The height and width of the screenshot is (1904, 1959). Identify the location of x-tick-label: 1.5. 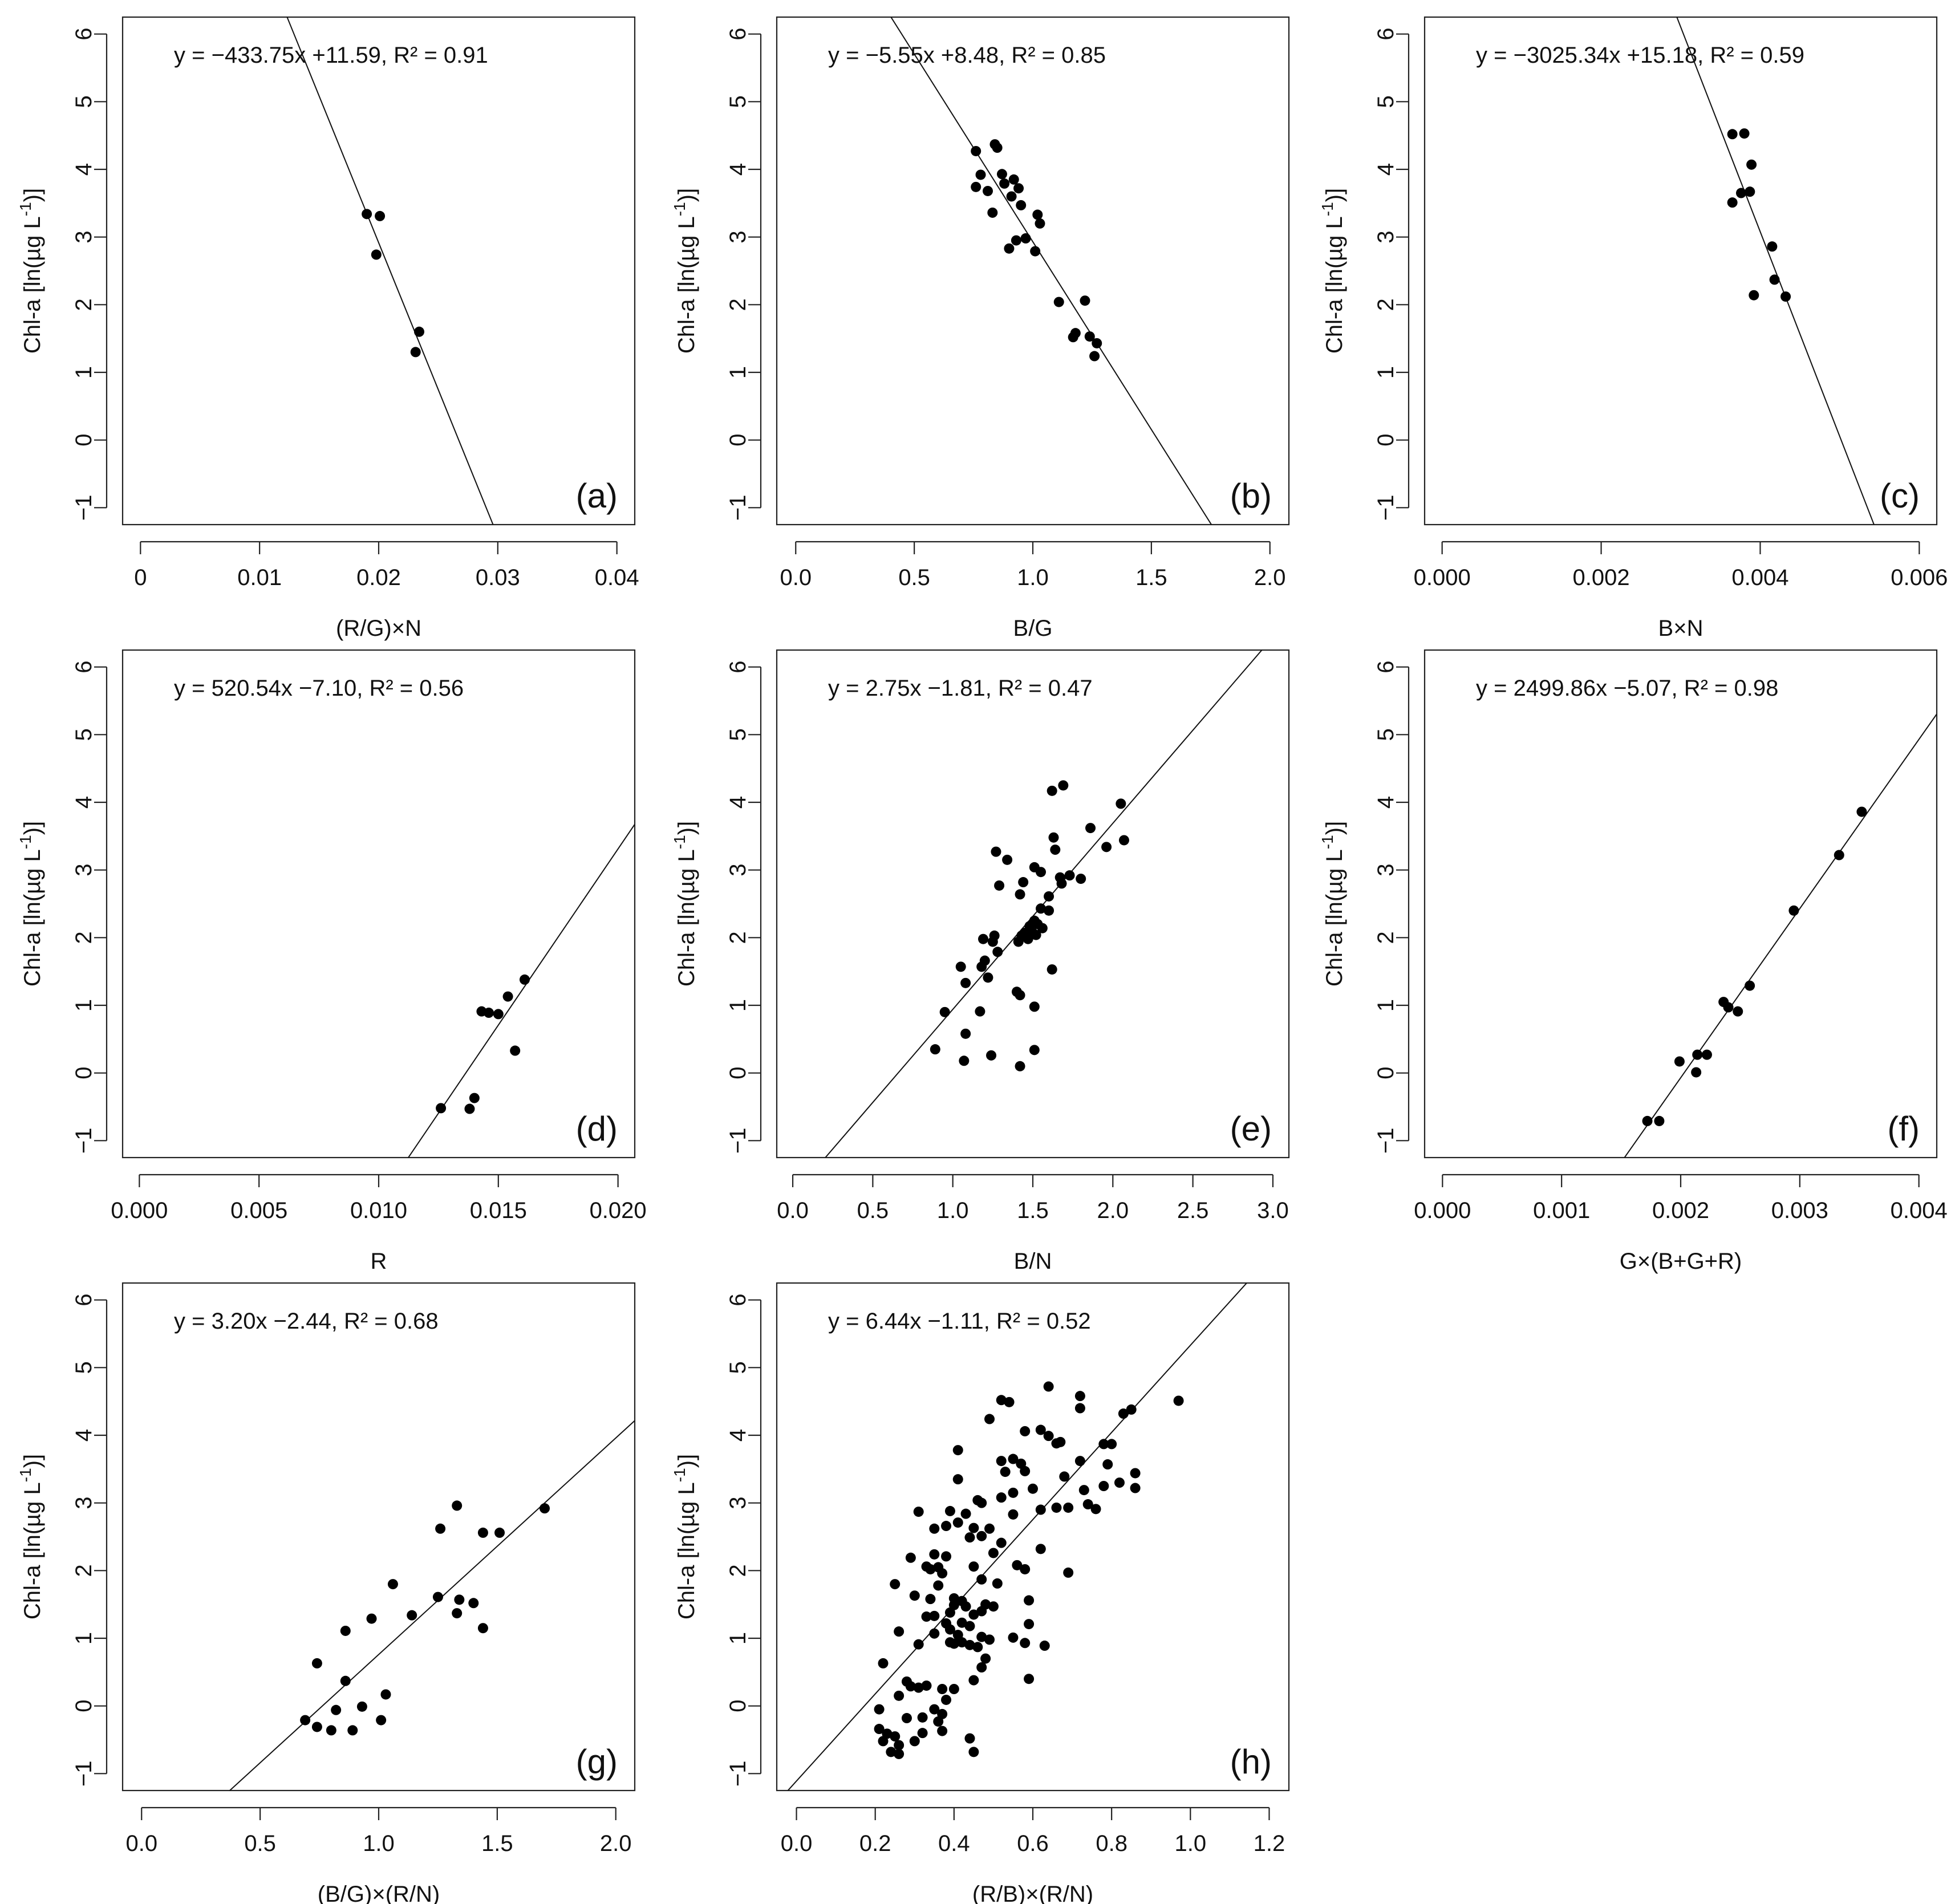
(1033, 1210).